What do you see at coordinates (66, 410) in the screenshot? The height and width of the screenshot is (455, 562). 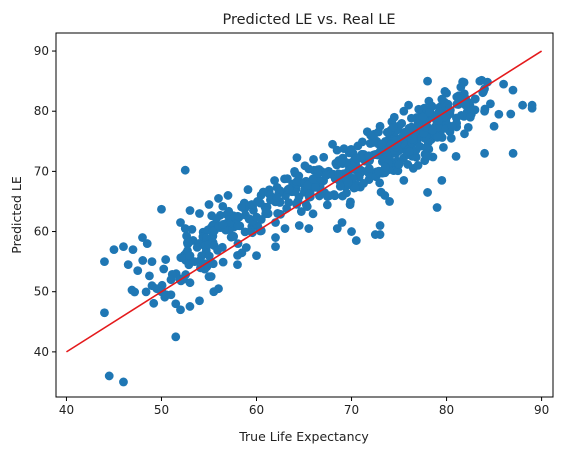 I see `x-tick-label: 40` at bounding box center [66, 410].